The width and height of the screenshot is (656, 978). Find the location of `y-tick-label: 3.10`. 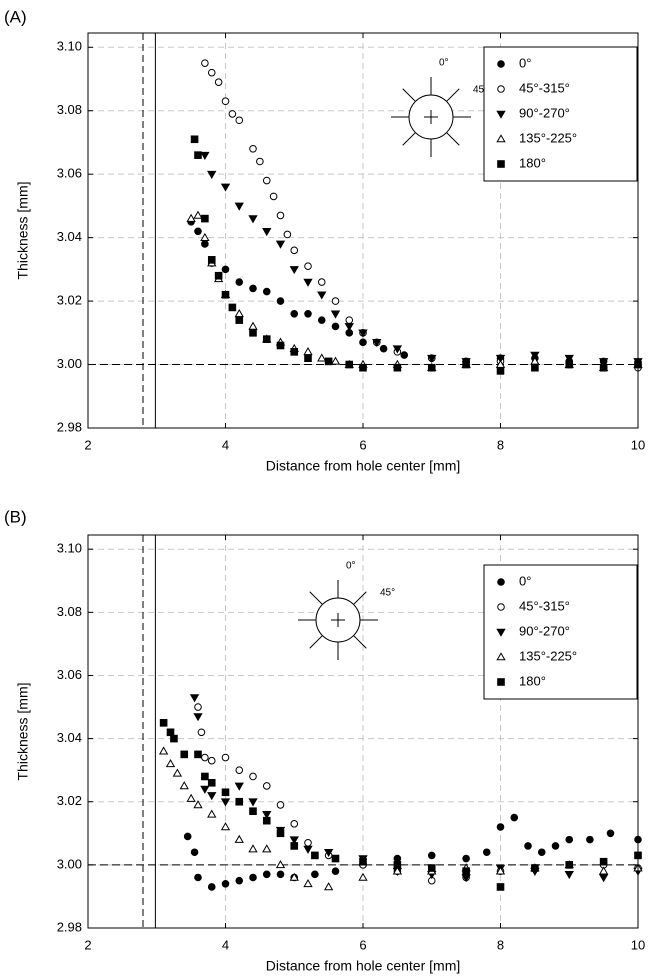

y-tick-label: 3.10 is located at coordinates (69, 46).